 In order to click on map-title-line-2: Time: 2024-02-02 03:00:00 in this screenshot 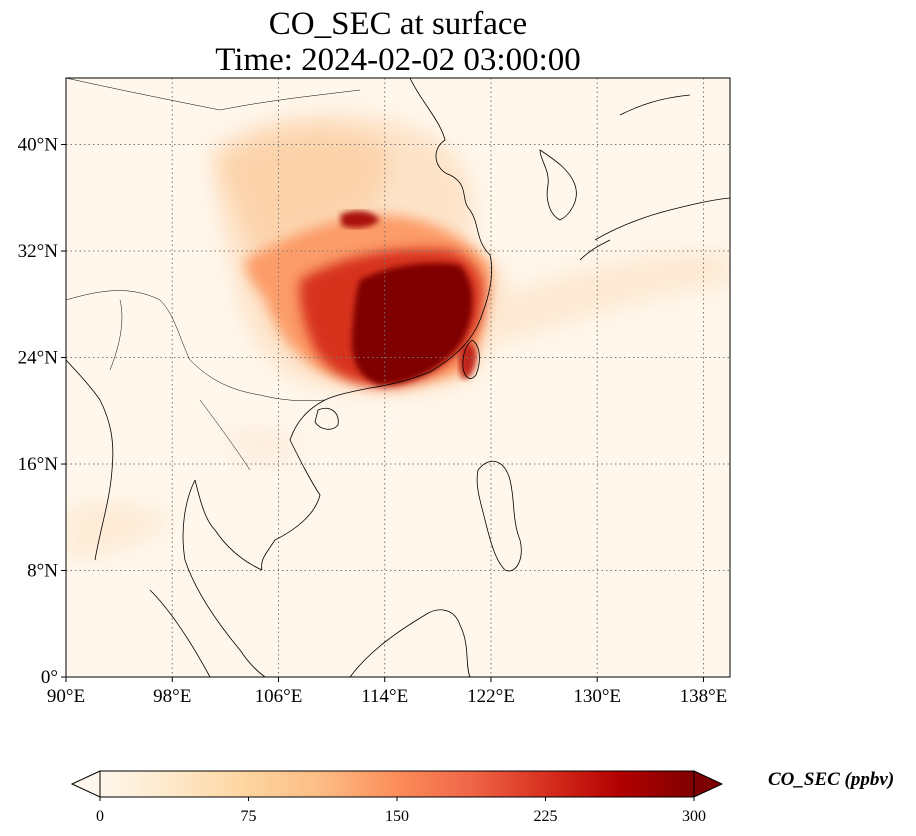, I will do `click(398, 60)`.